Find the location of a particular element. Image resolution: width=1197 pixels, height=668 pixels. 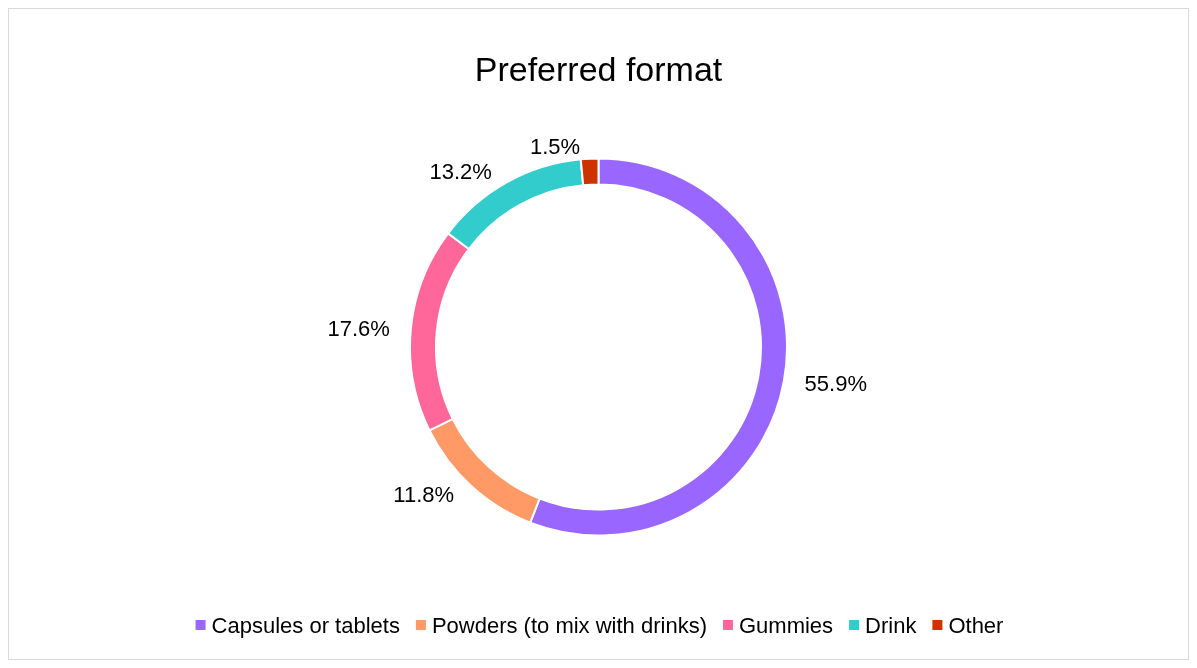

legend-label: Gummies is located at coordinates (786, 625).